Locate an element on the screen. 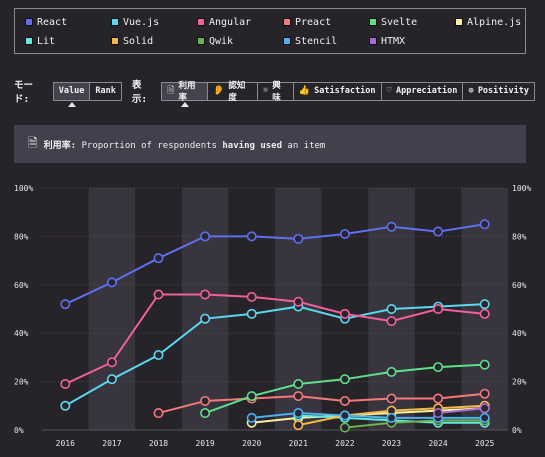 Image resolution: width=545 pixels, height=457 pixels. legend-item-svelte: Svelte is located at coordinates (393, 22).